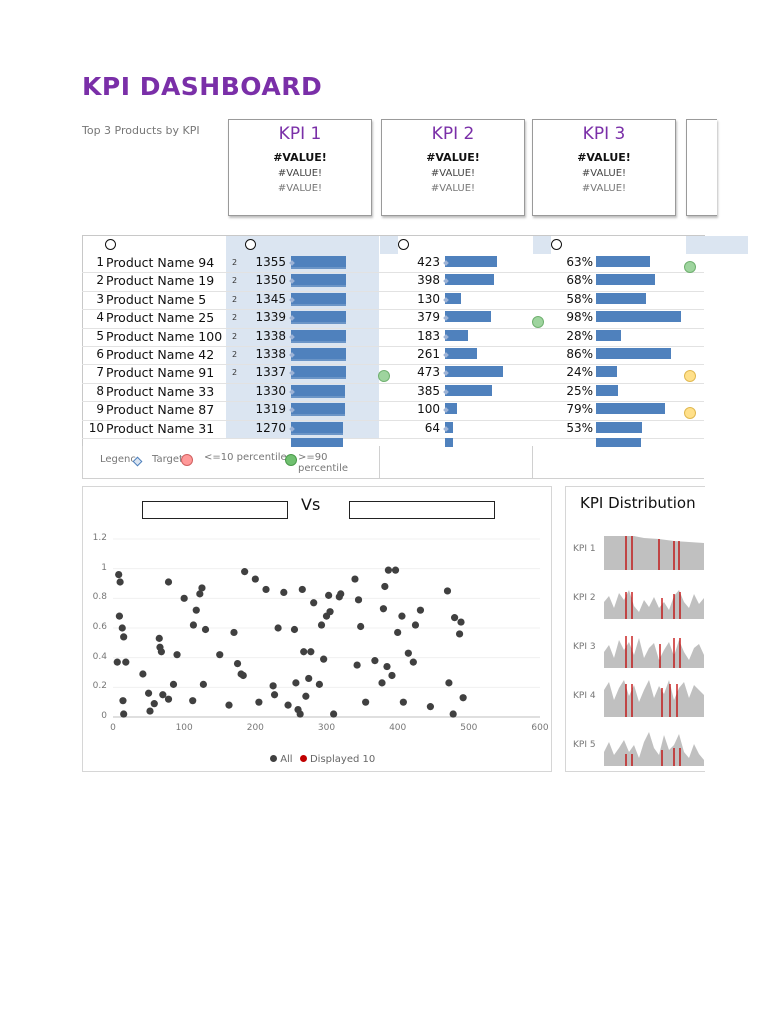 This screenshot has height=1024, width=768. I want to click on kpi-distribution-panel, so click(635, 629).